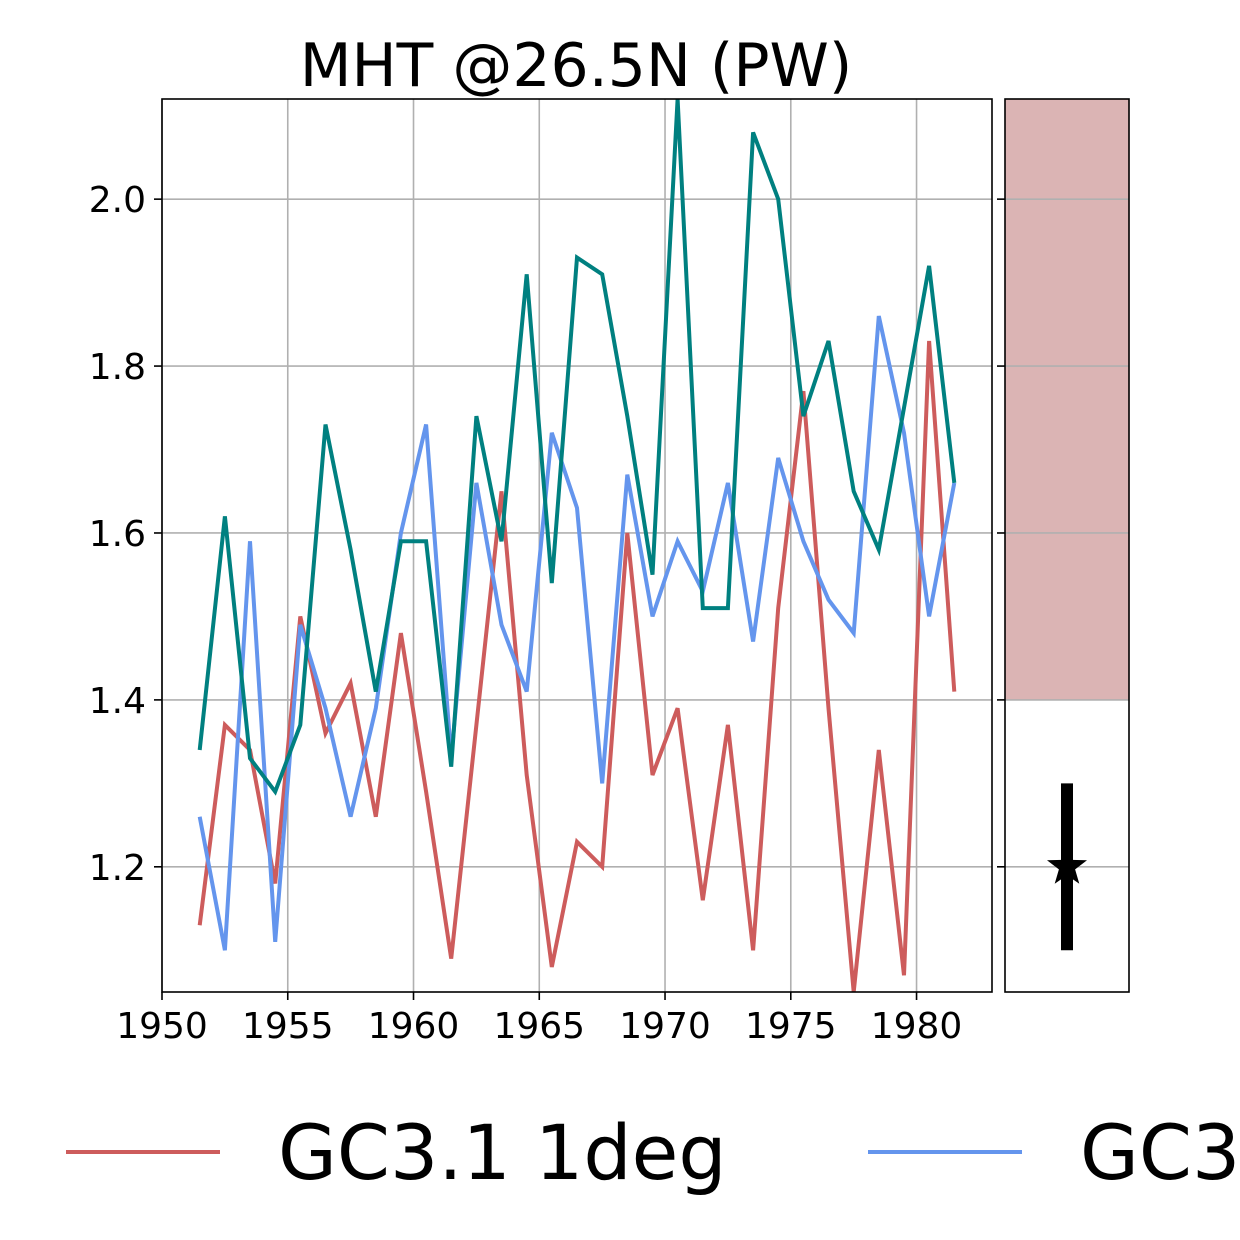 The image size is (1240, 1240). What do you see at coordinates (117, 200) in the screenshot?
I see `y-tick-label: 2.0` at bounding box center [117, 200].